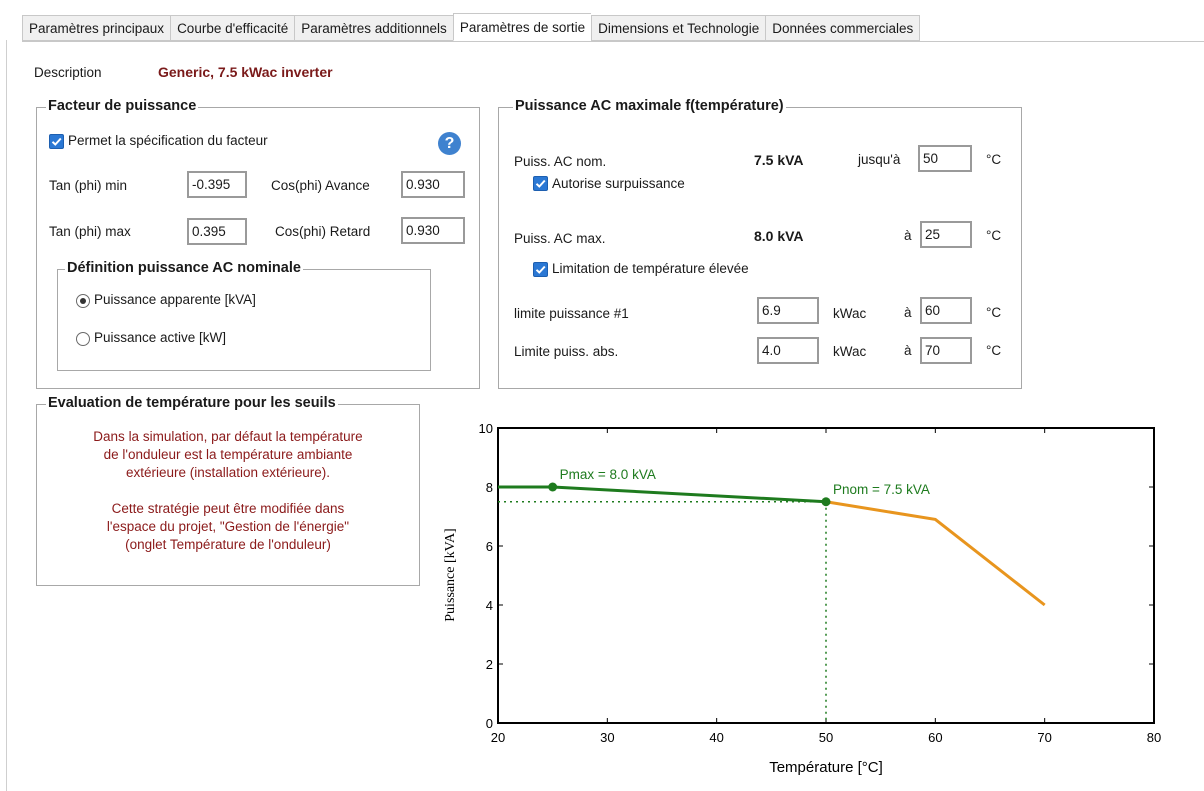  What do you see at coordinates (946, 234) in the screenshot?
I see `max-temp-input` at bounding box center [946, 234].